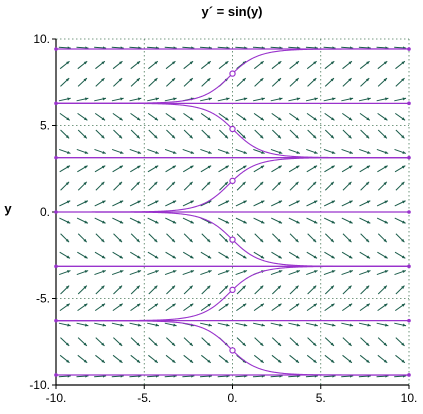  I want to click on x-tick-label-0: -10., so click(56, 398).